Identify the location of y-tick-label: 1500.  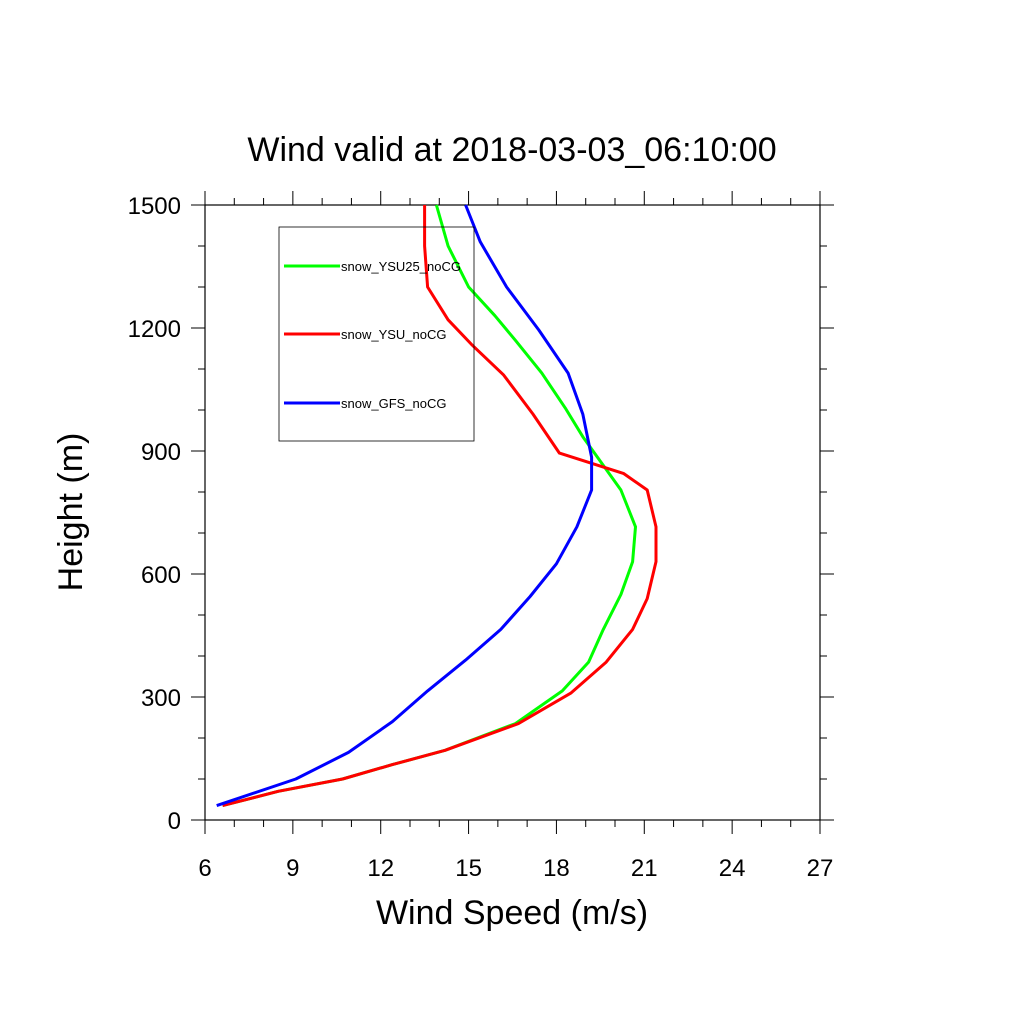
(154, 206).